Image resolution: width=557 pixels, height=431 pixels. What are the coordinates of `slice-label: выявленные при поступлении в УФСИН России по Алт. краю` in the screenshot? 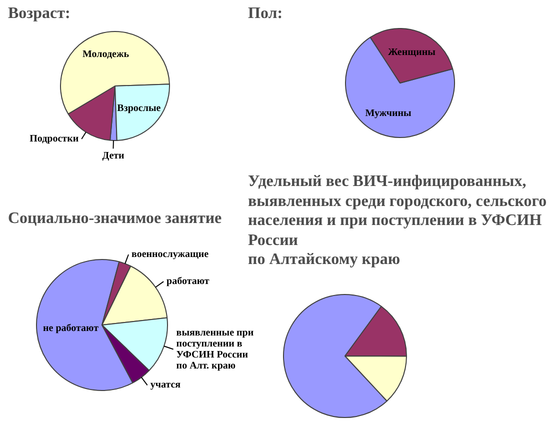 It's located at (215, 349).